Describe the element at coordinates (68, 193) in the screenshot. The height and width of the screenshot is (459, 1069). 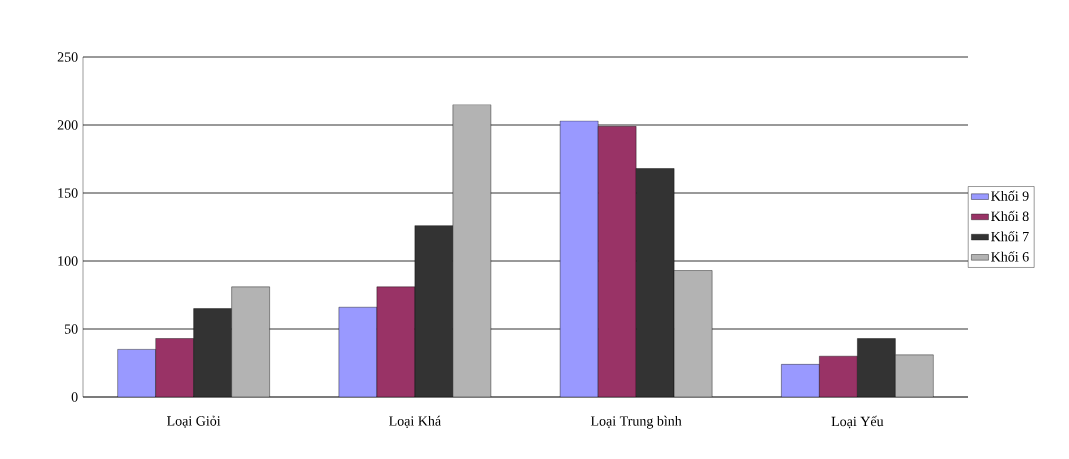
I see `y-tick-label: 150` at that location.